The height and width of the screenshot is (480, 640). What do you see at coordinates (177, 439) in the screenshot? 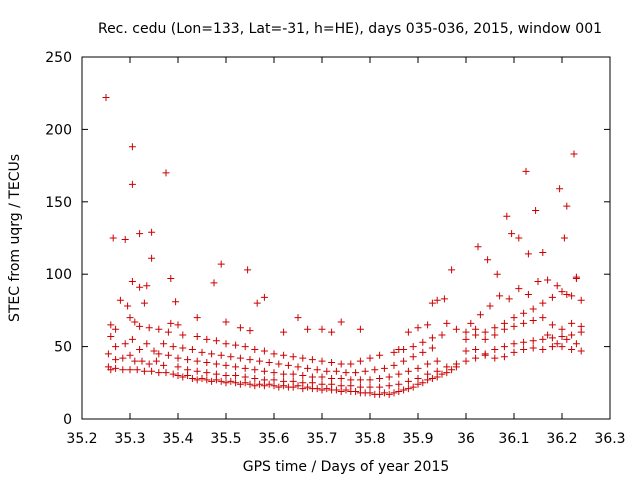
I see `x-tick-label: 35.4` at bounding box center [177, 439].